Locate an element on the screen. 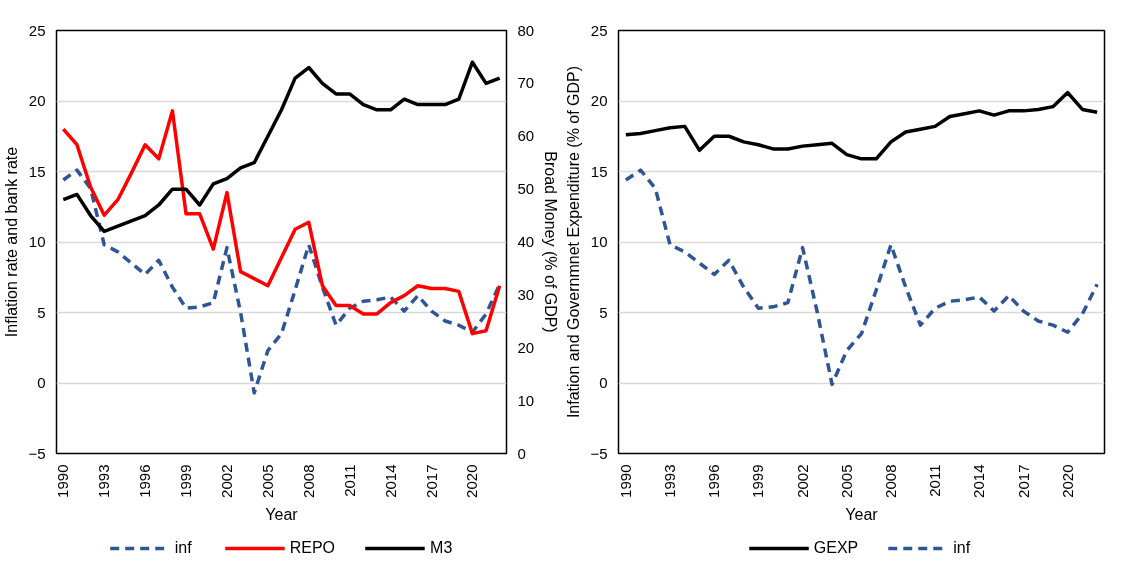 Image resolution: width=1132 pixels, height=583 pixels. y2-tick-label: 60 is located at coordinates (526, 136).